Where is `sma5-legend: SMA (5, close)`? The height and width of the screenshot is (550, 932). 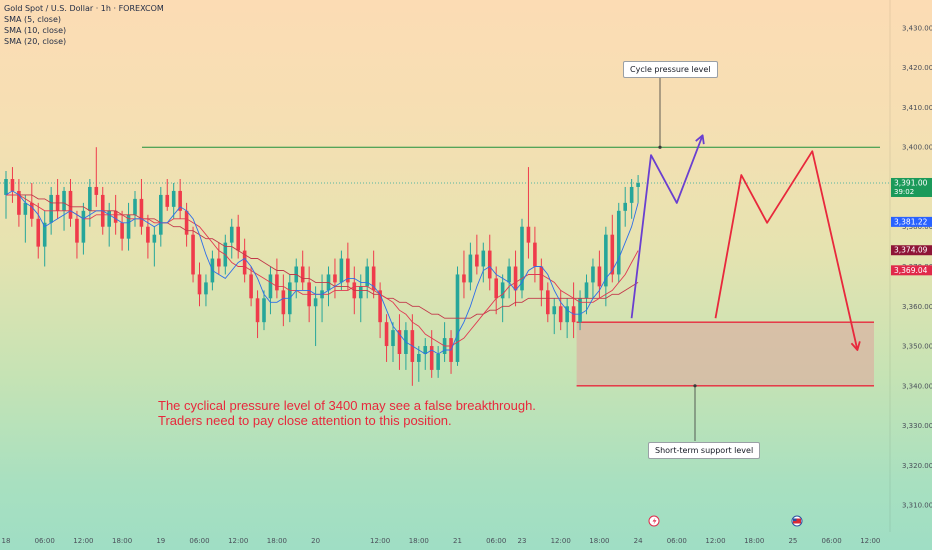
sma5-legend: SMA (5, close) is located at coordinates (33, 19).